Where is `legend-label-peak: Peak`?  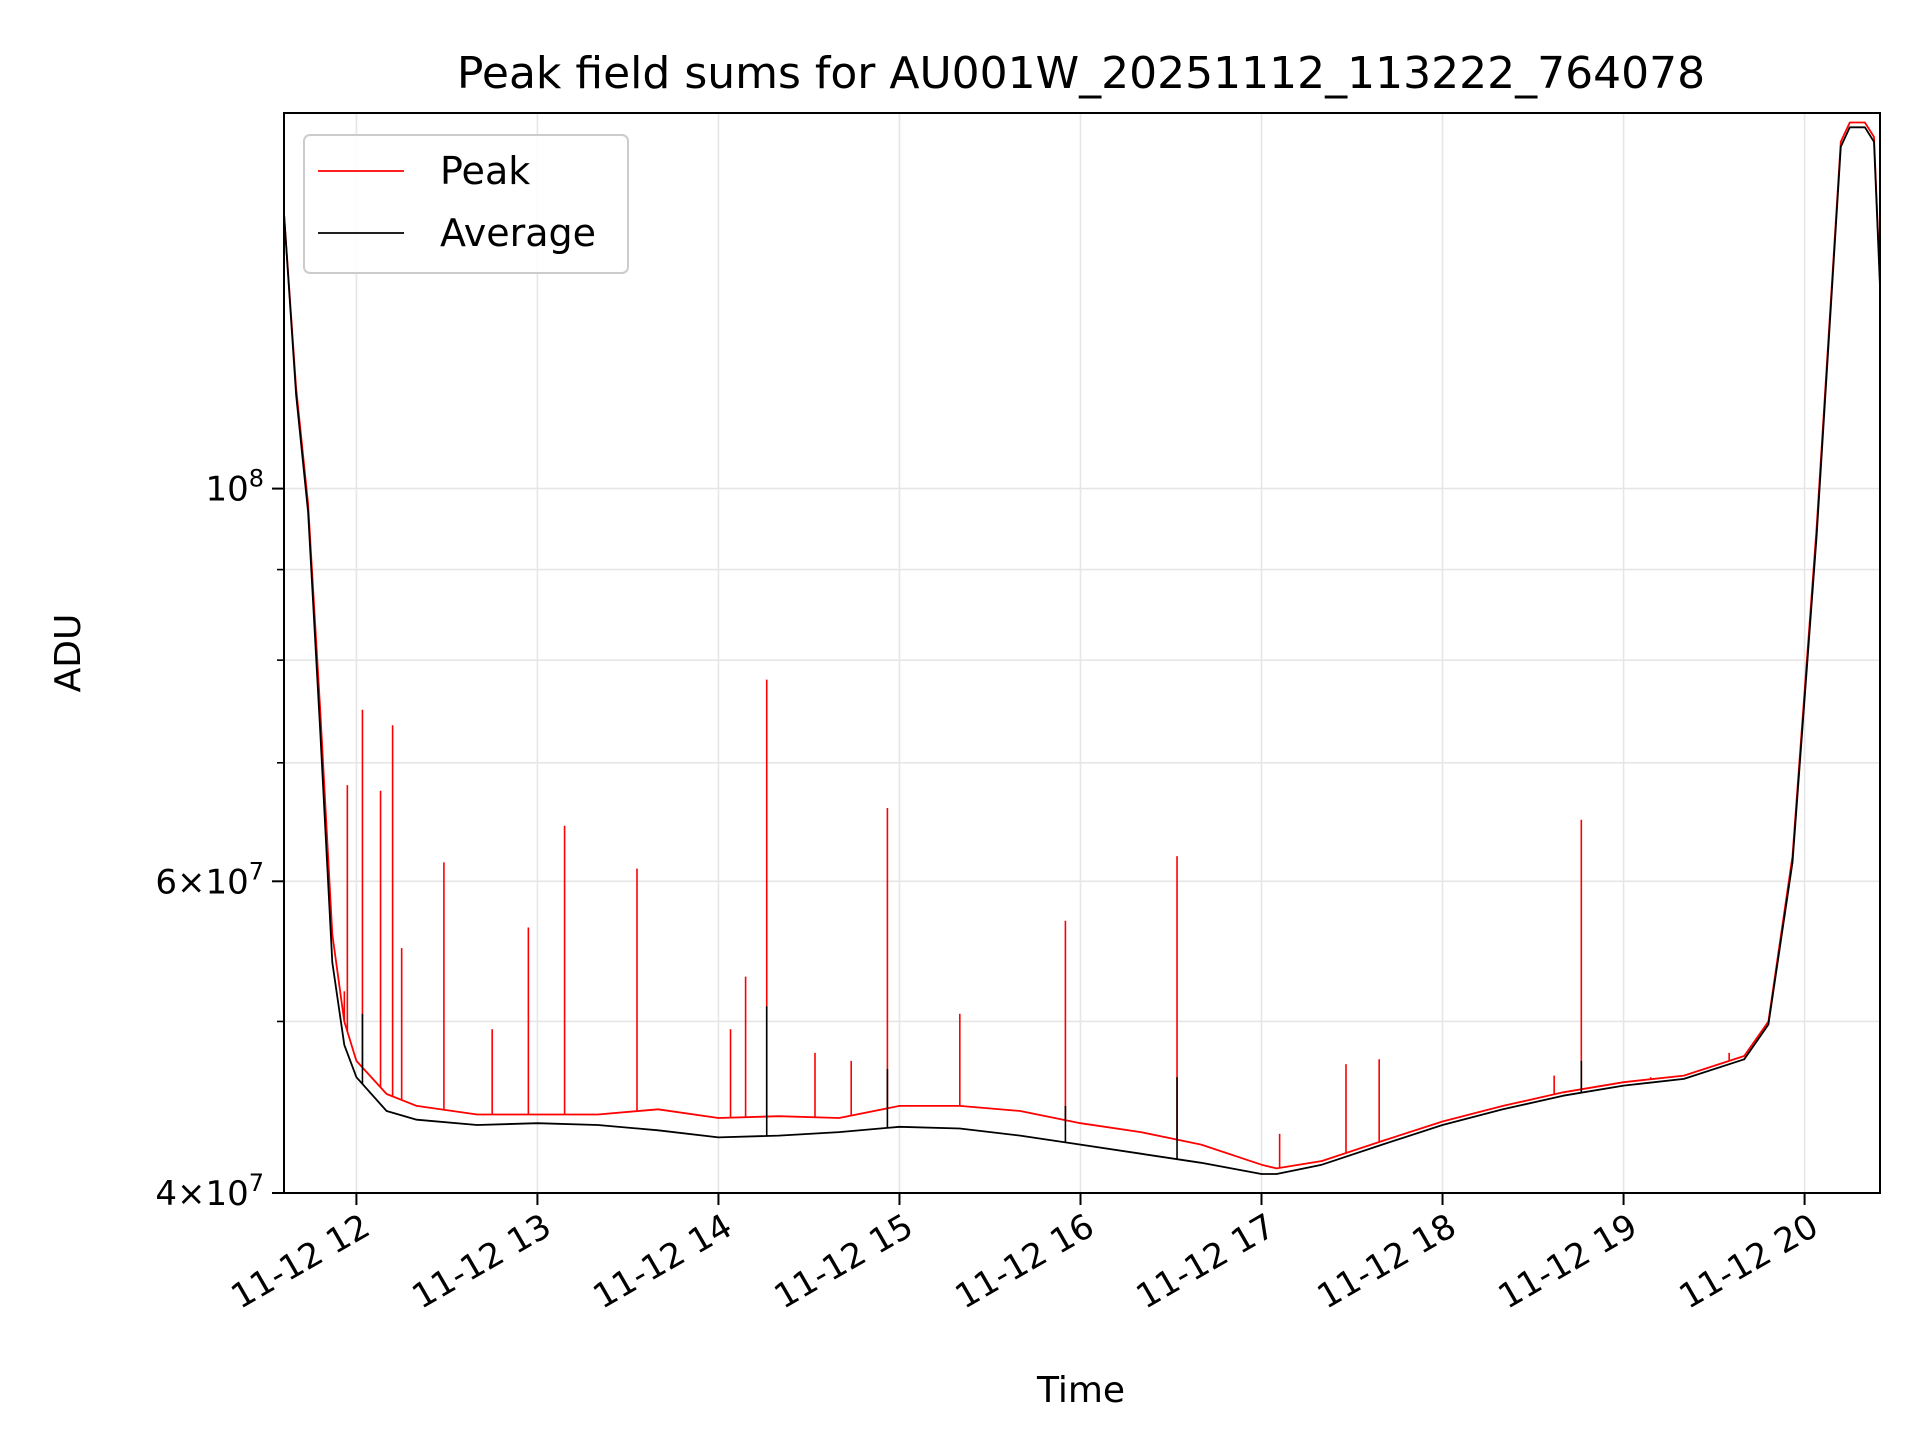
legend-label-peak: Peak is located at coordinates (485, 171).